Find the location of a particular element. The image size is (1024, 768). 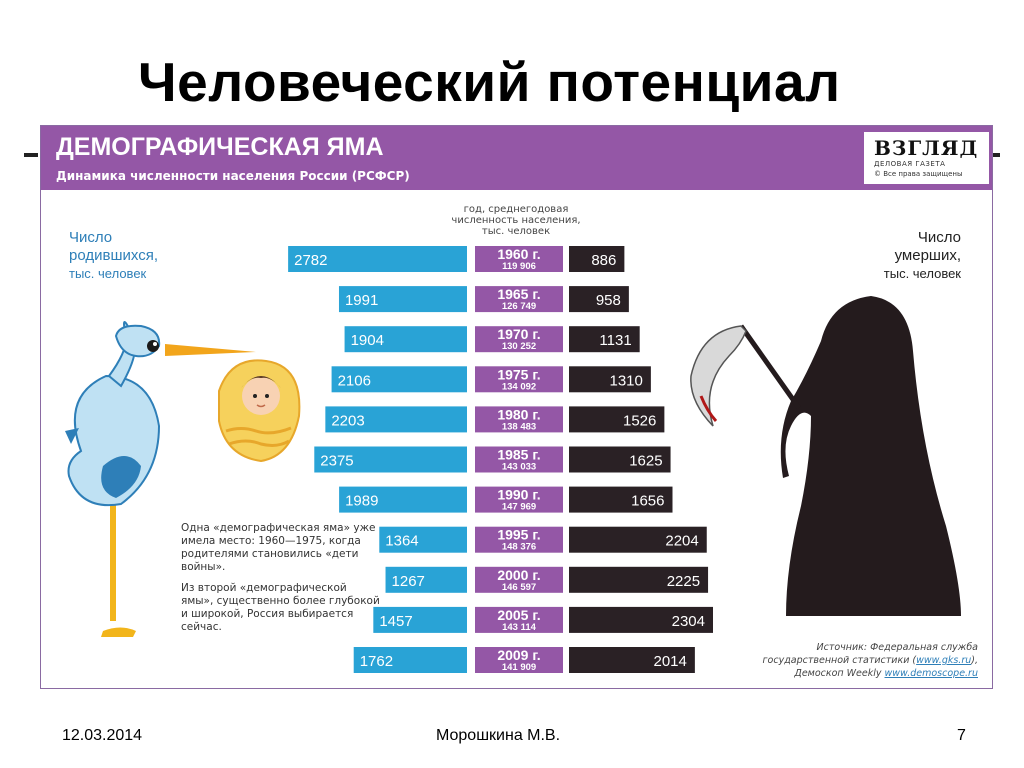

death-value-label: 2204 is located at coordinates (681, 541).